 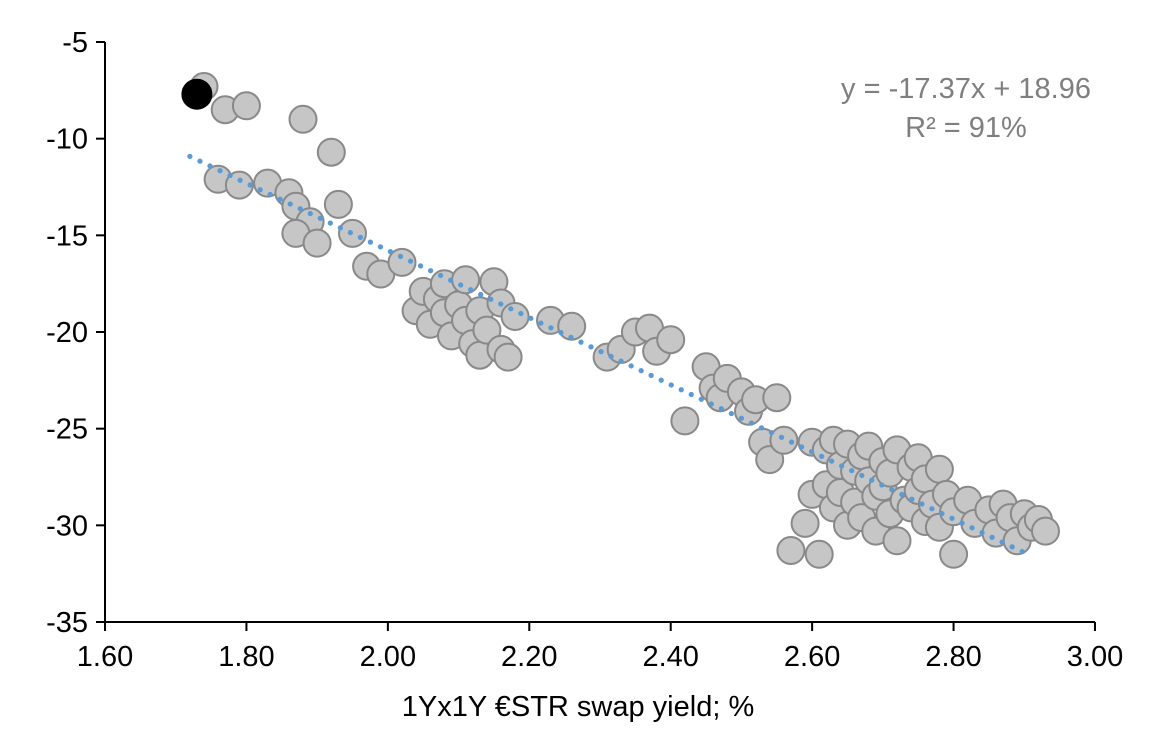 What do you see at coordinates (67, 333) in the screenshot?
I see `y-tick-label: -20` at bounding box center [67, 333].